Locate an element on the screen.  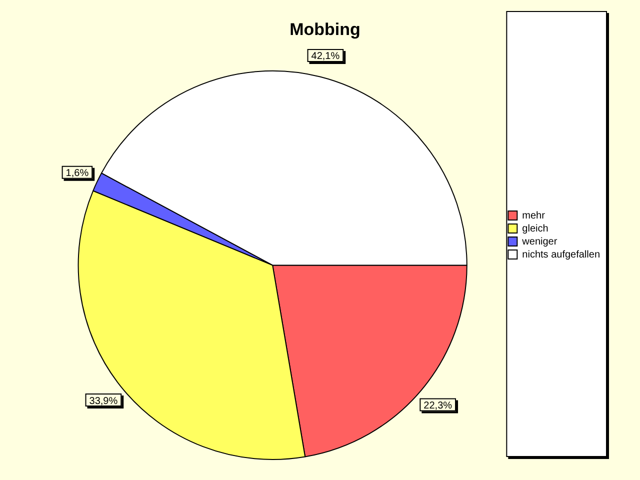
legend-label: mehr is located at coordinates (534, 216).